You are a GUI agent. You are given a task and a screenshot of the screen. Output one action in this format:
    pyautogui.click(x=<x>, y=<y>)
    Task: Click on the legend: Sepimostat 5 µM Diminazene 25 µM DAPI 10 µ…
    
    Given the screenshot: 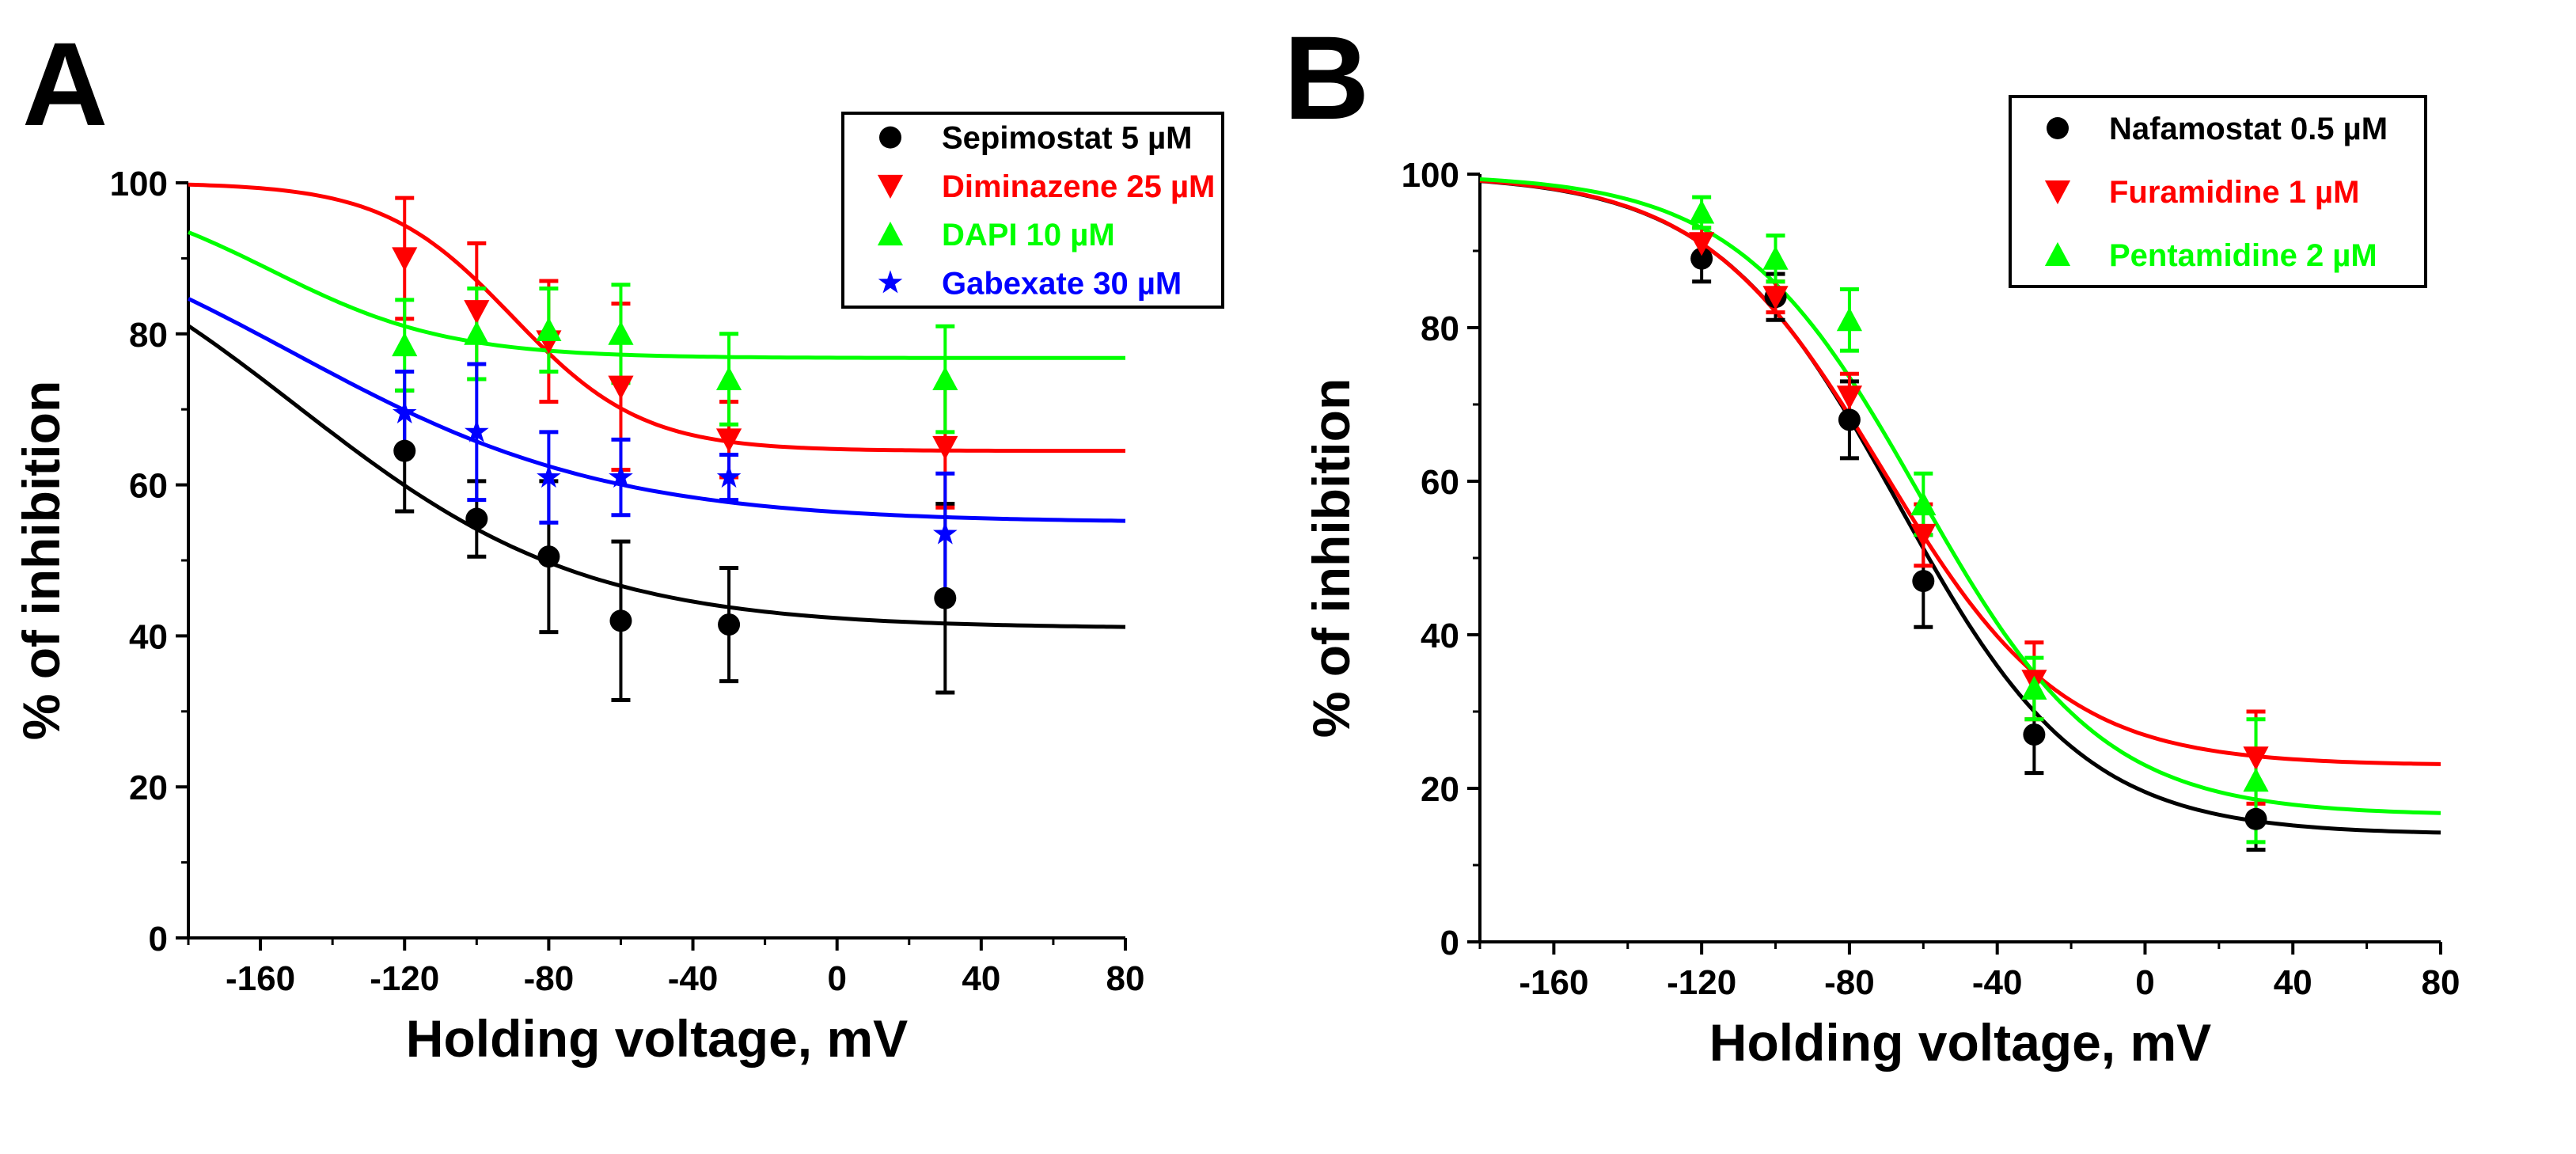 What is the action you would take?
    pyautogui.click(x=1032, y=211)
    